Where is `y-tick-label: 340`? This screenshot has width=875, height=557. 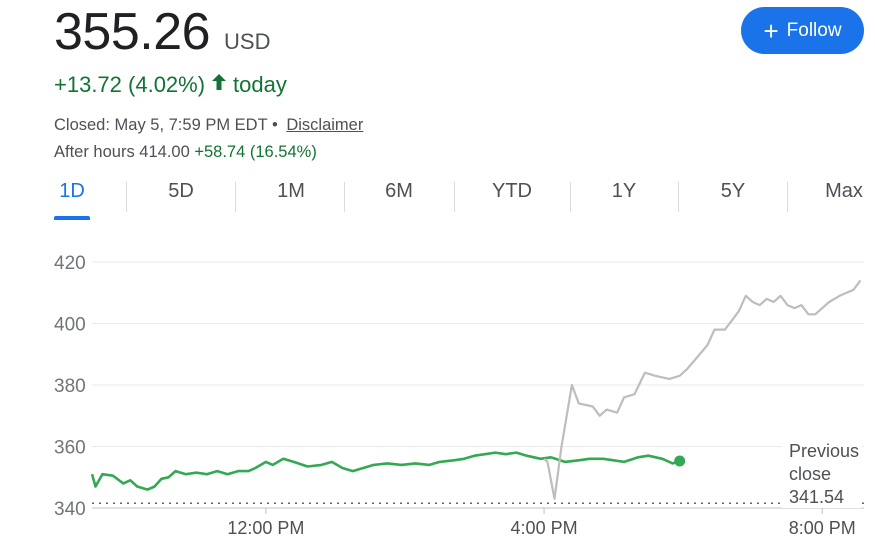
y-tick-label: 340 is located at coordinates (70, 509).